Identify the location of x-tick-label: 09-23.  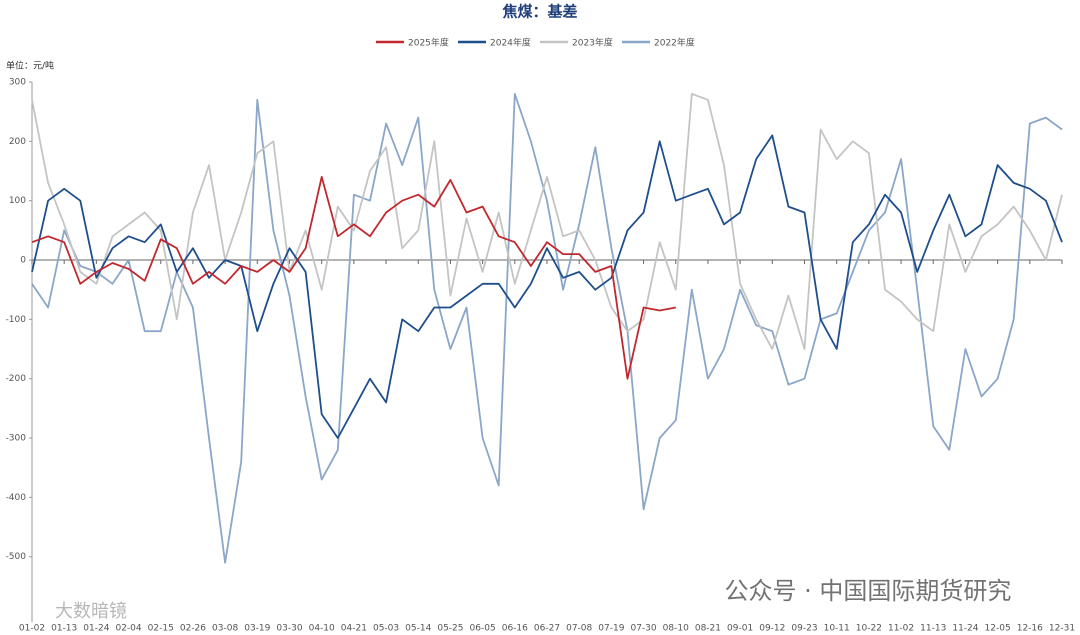
(804, 629).